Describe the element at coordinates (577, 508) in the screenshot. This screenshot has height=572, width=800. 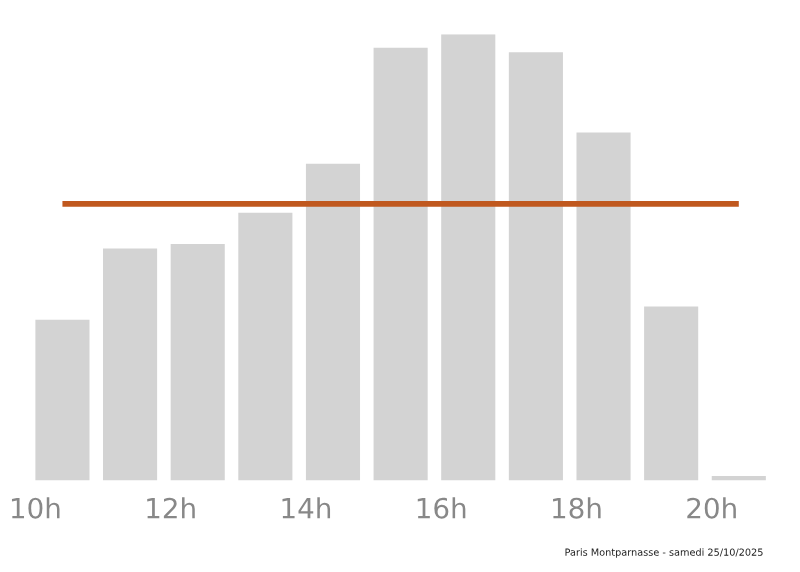
I see `x-tick-label: 18h` at that location.